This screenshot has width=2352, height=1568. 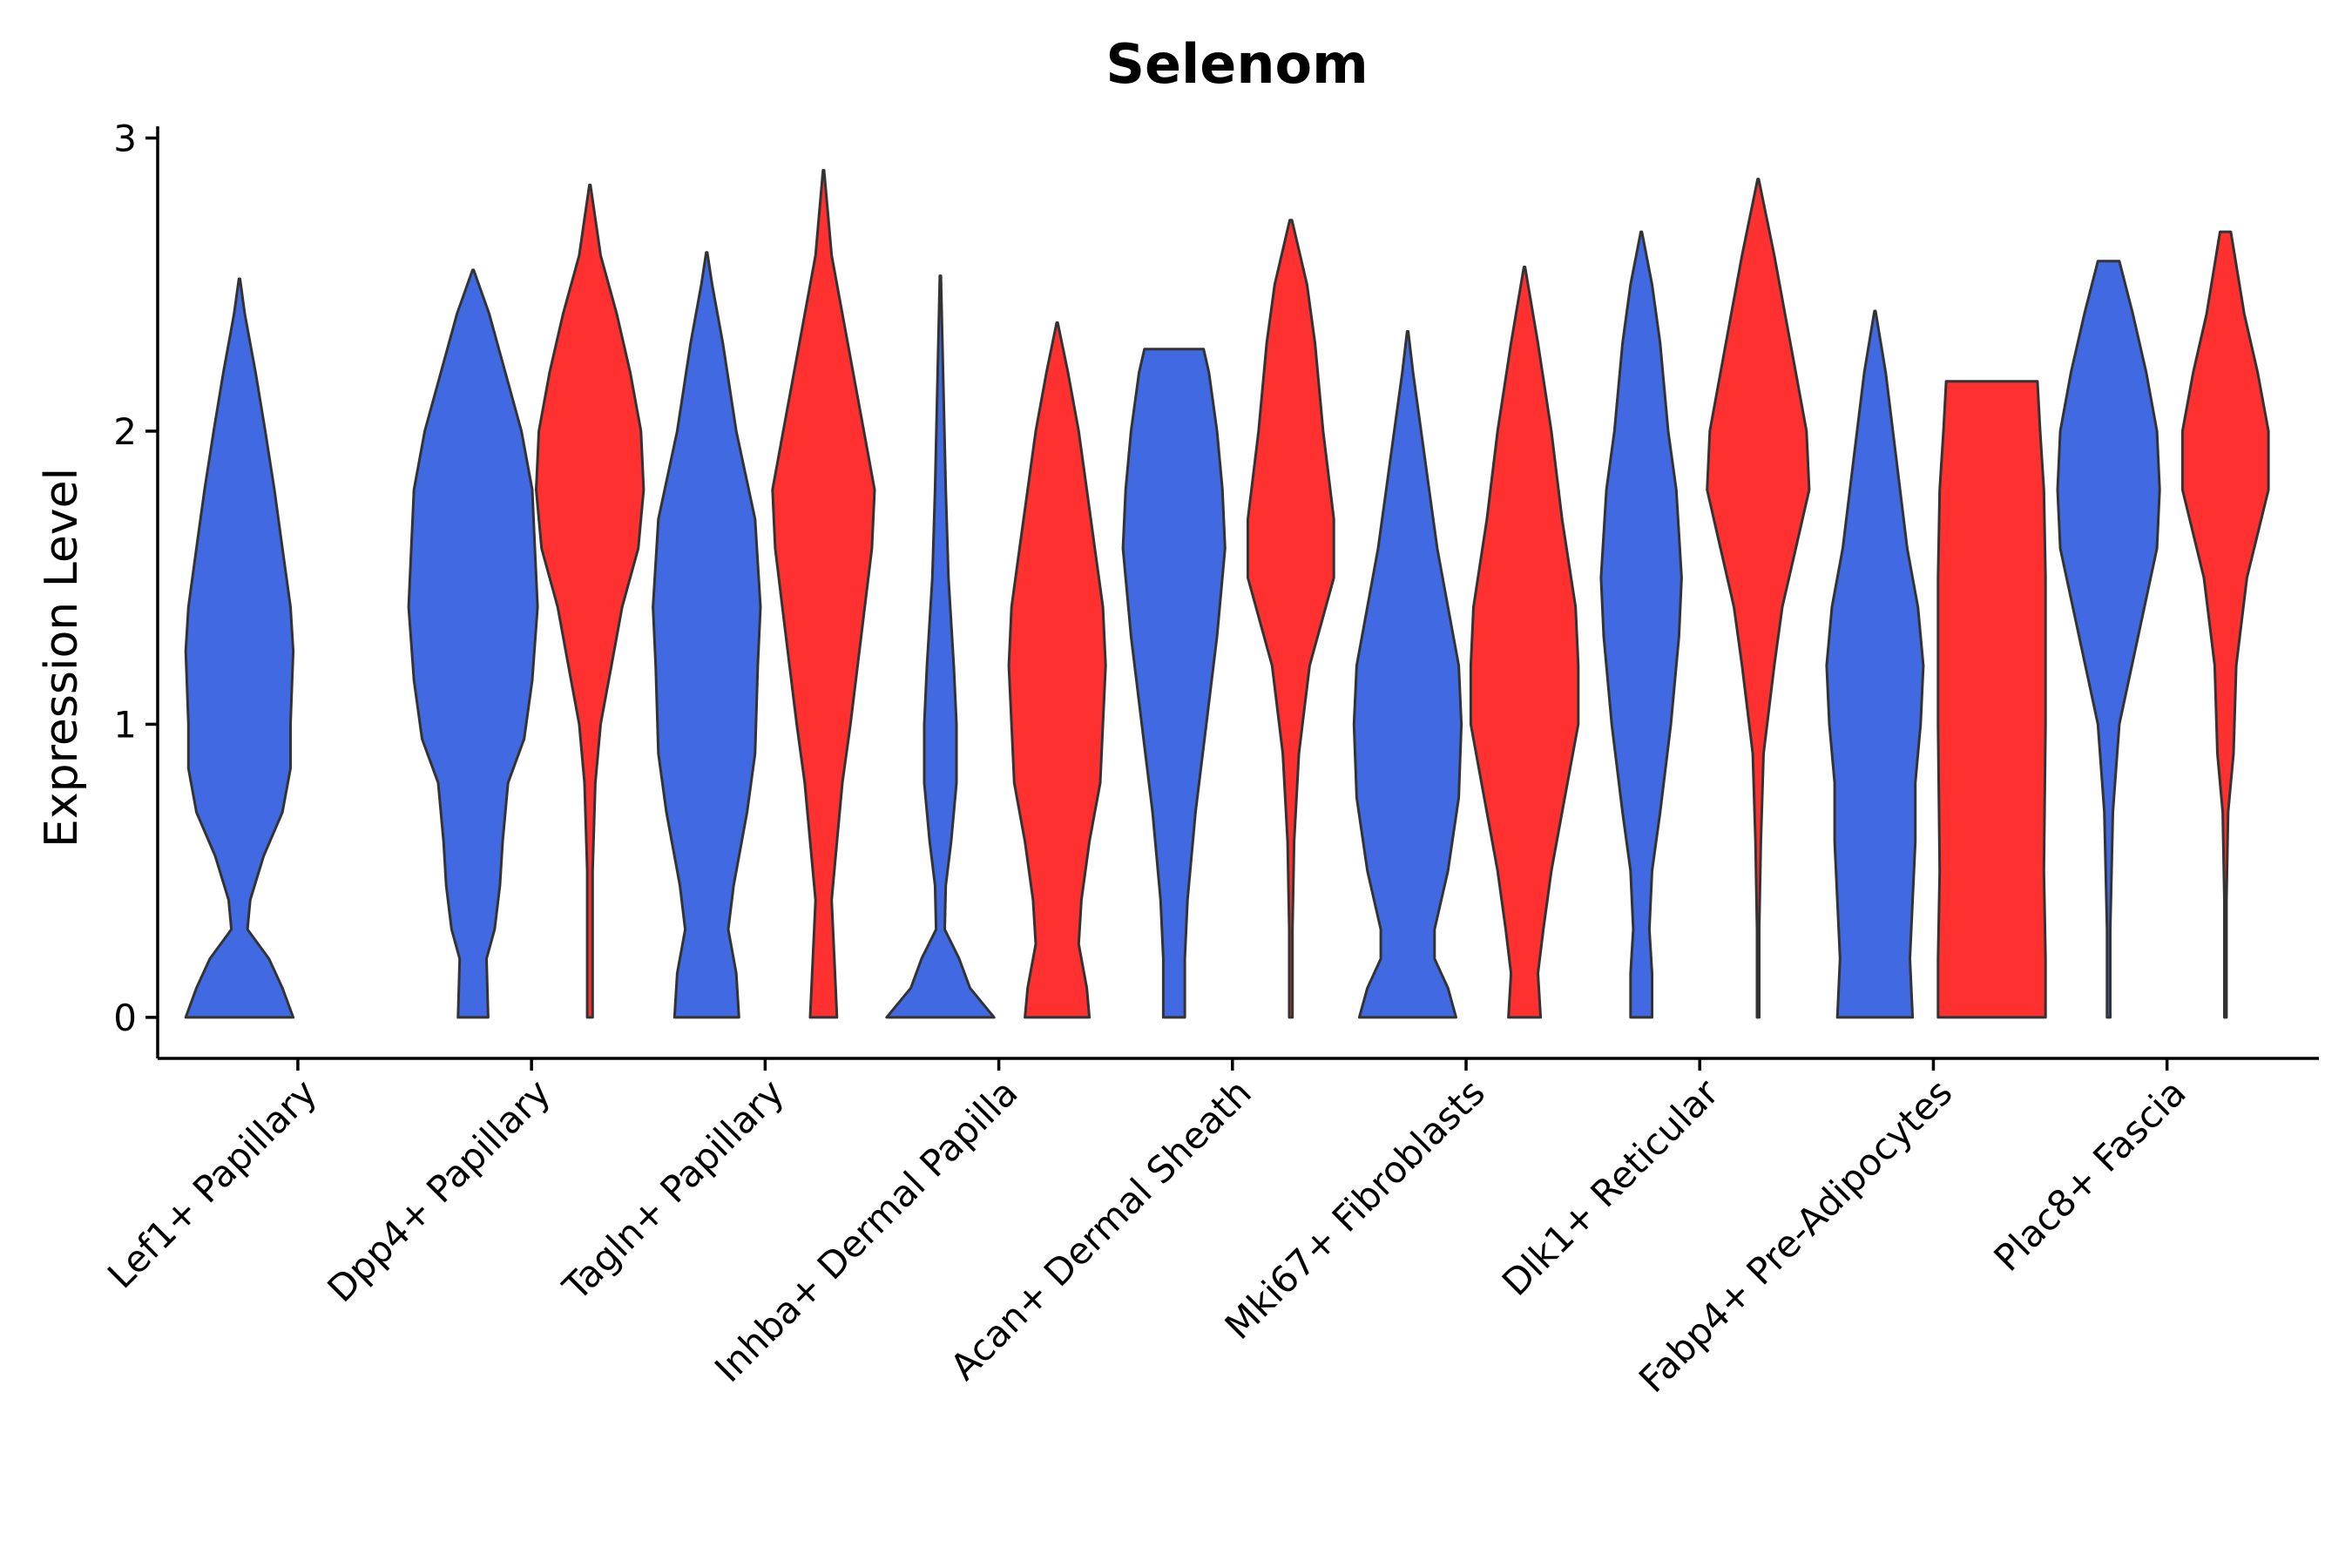 What do you see at coordinates (1355, 1209) in the screenshot?
I see `x-tick-label: Mki67+ Fibroblasts` at bounding box center [1355, 1209].